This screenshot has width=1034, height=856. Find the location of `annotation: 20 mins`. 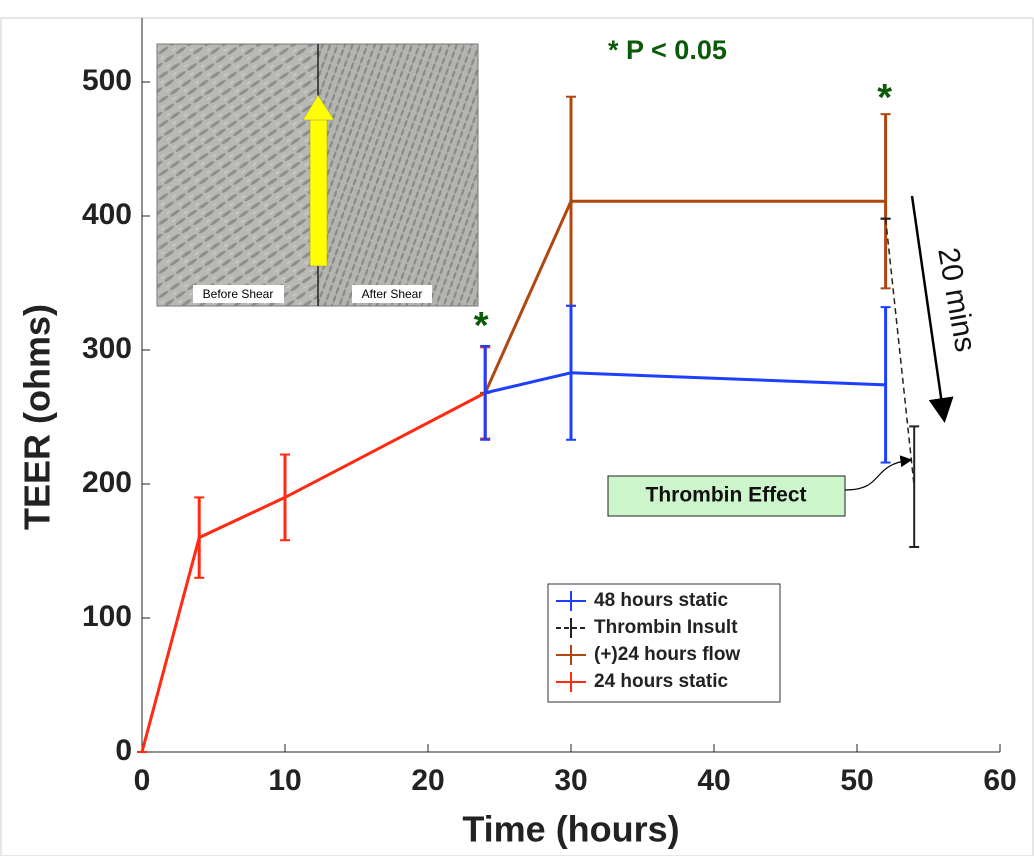

annotation: 20 mins is located at coordinates (956, 299).